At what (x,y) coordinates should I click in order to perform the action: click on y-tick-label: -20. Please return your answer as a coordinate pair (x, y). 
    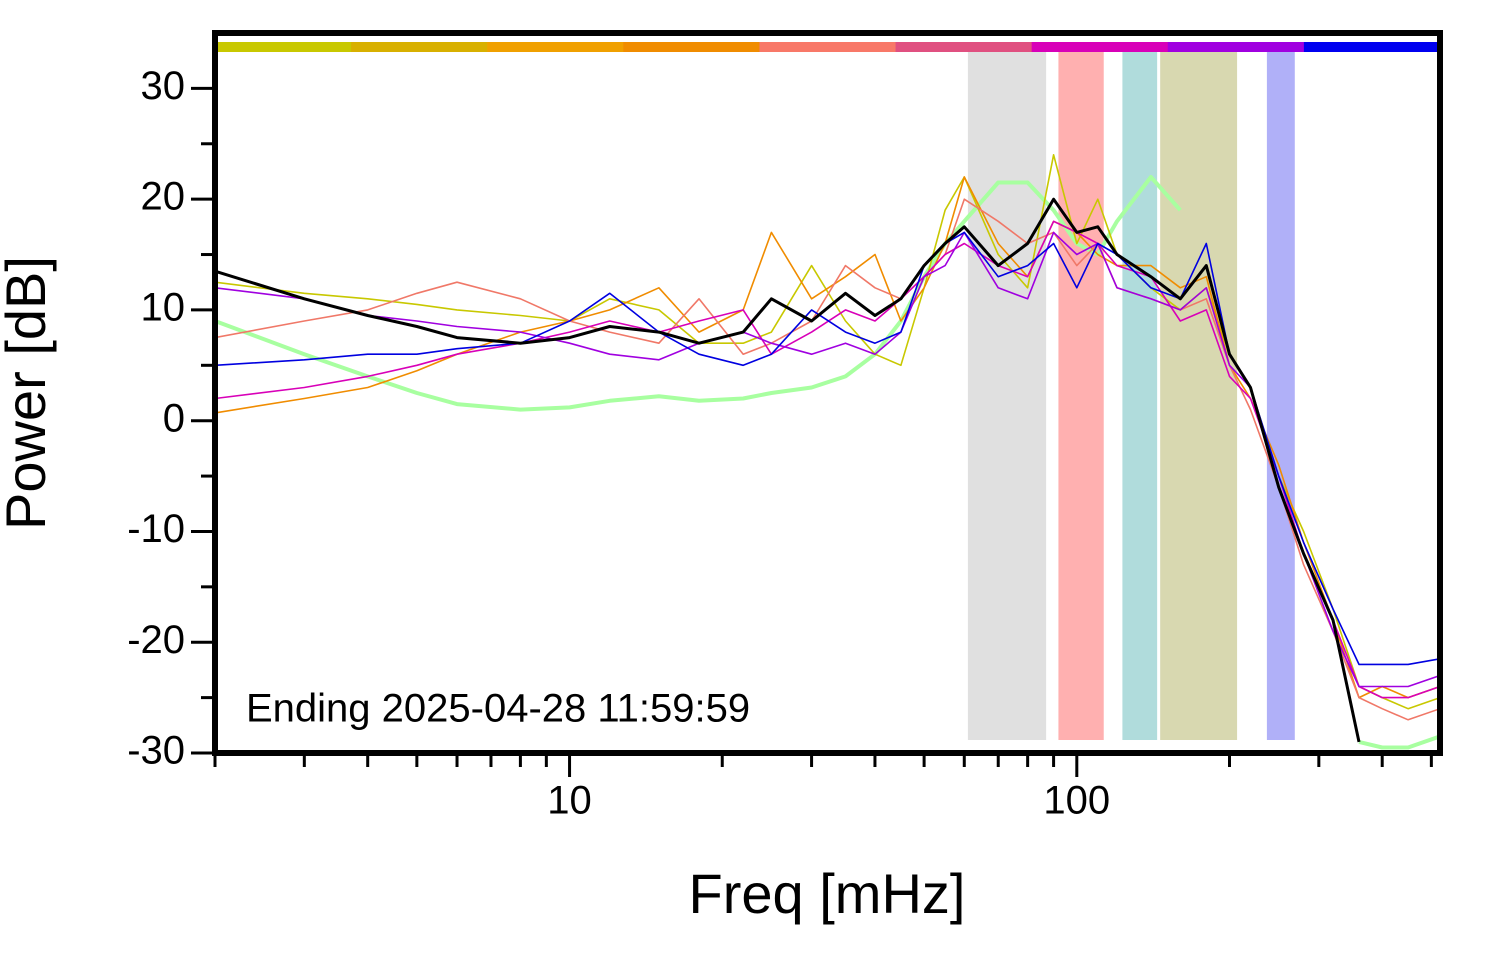
    Looking at the image, I should click on (156, 640).